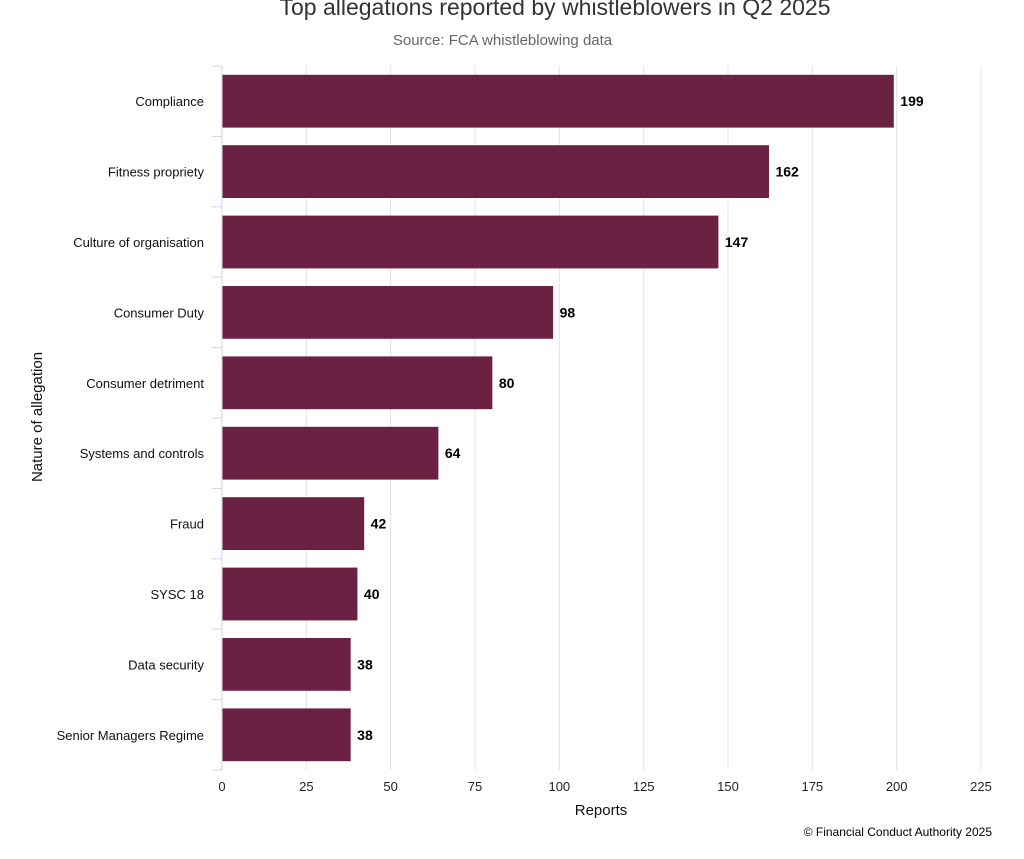 The height and width of the screenshot is (859, 1024). I want to click on y-category-label: Fitness propriety, so click(156, 172).